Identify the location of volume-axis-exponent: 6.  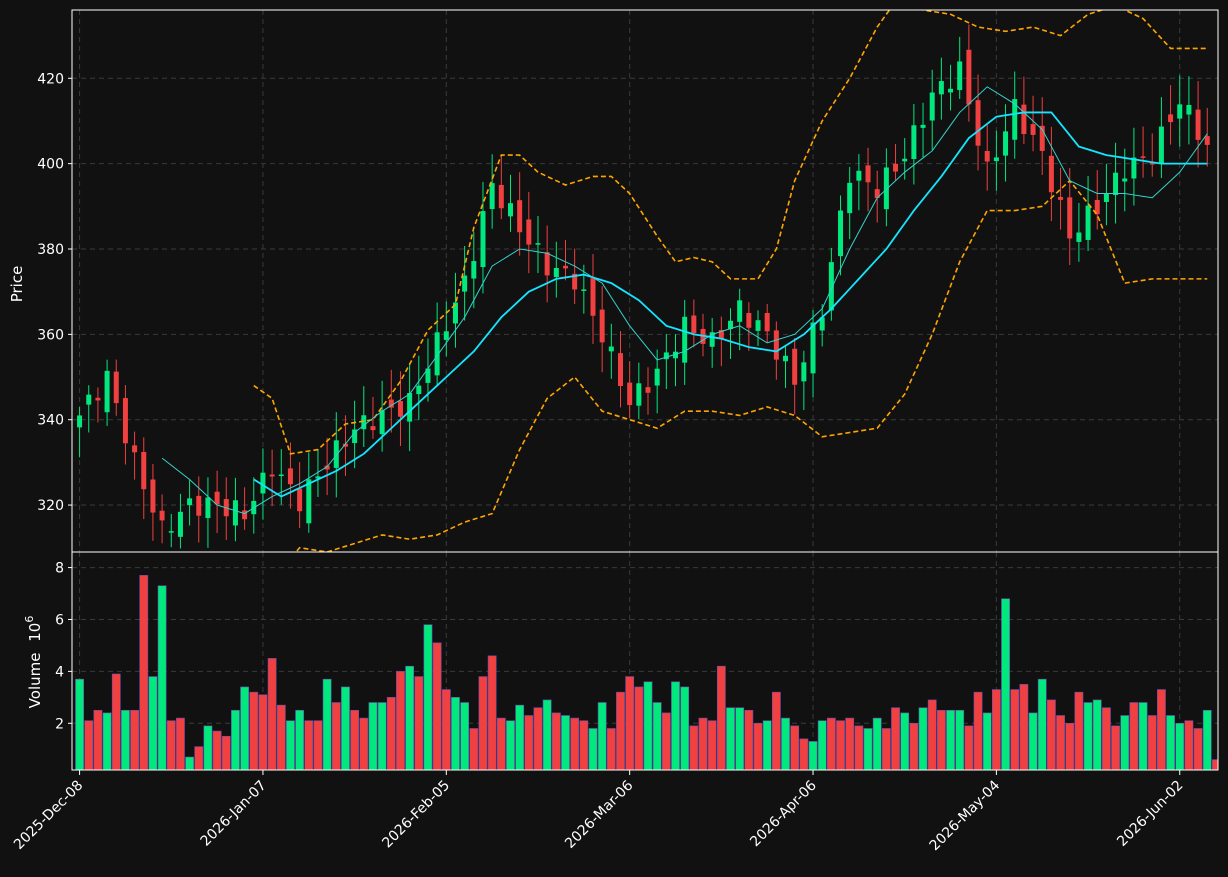
(29, 619).